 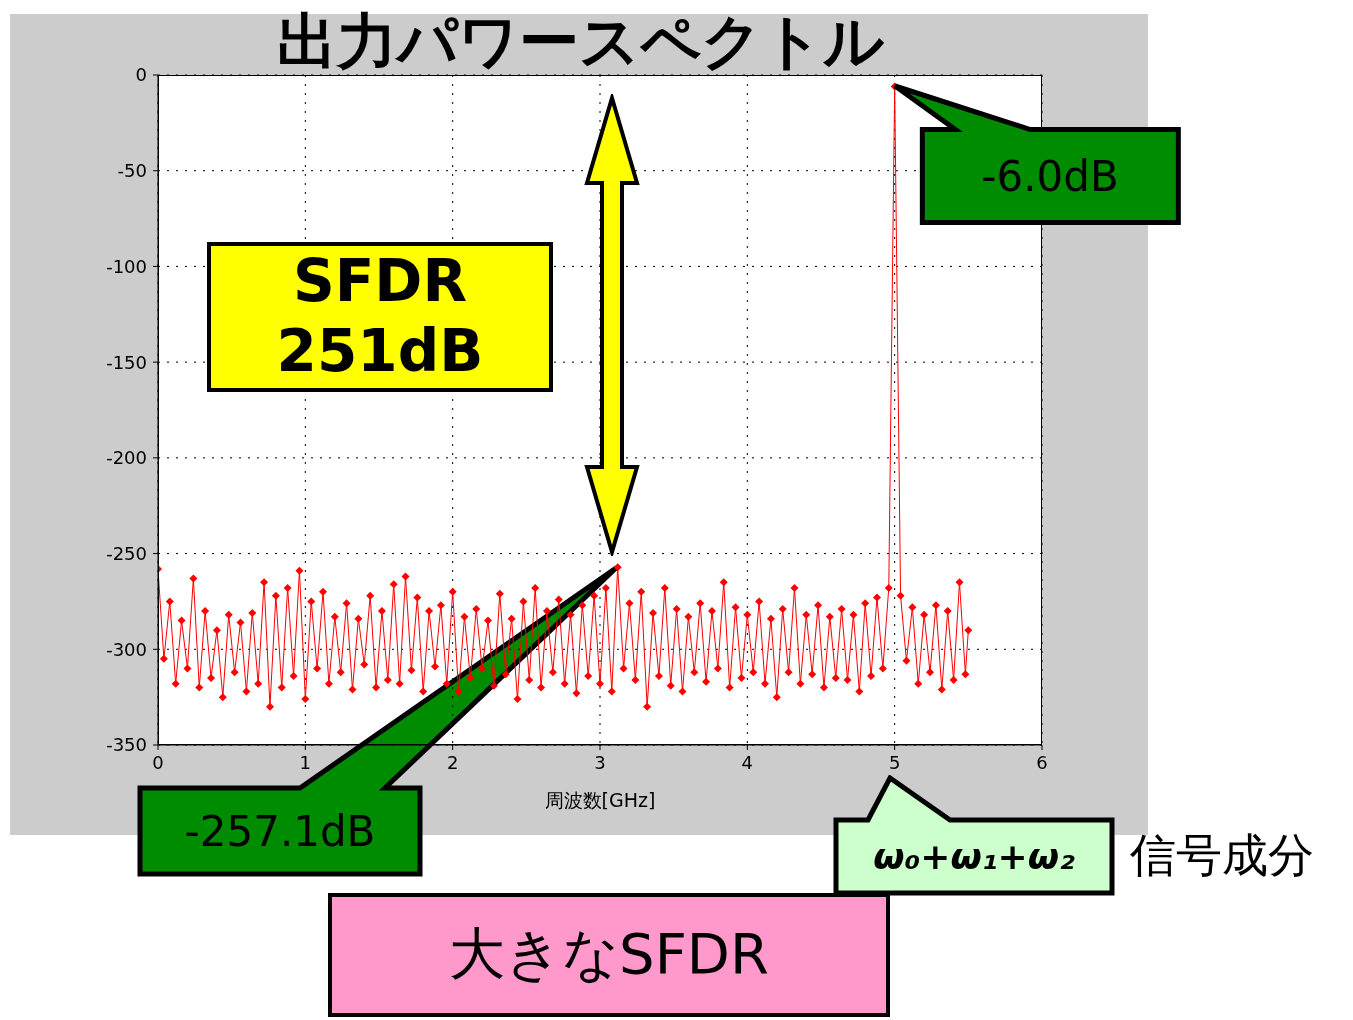 I want to click on x-axis-title: 周波数[GHz], so click(x=600, y=800).